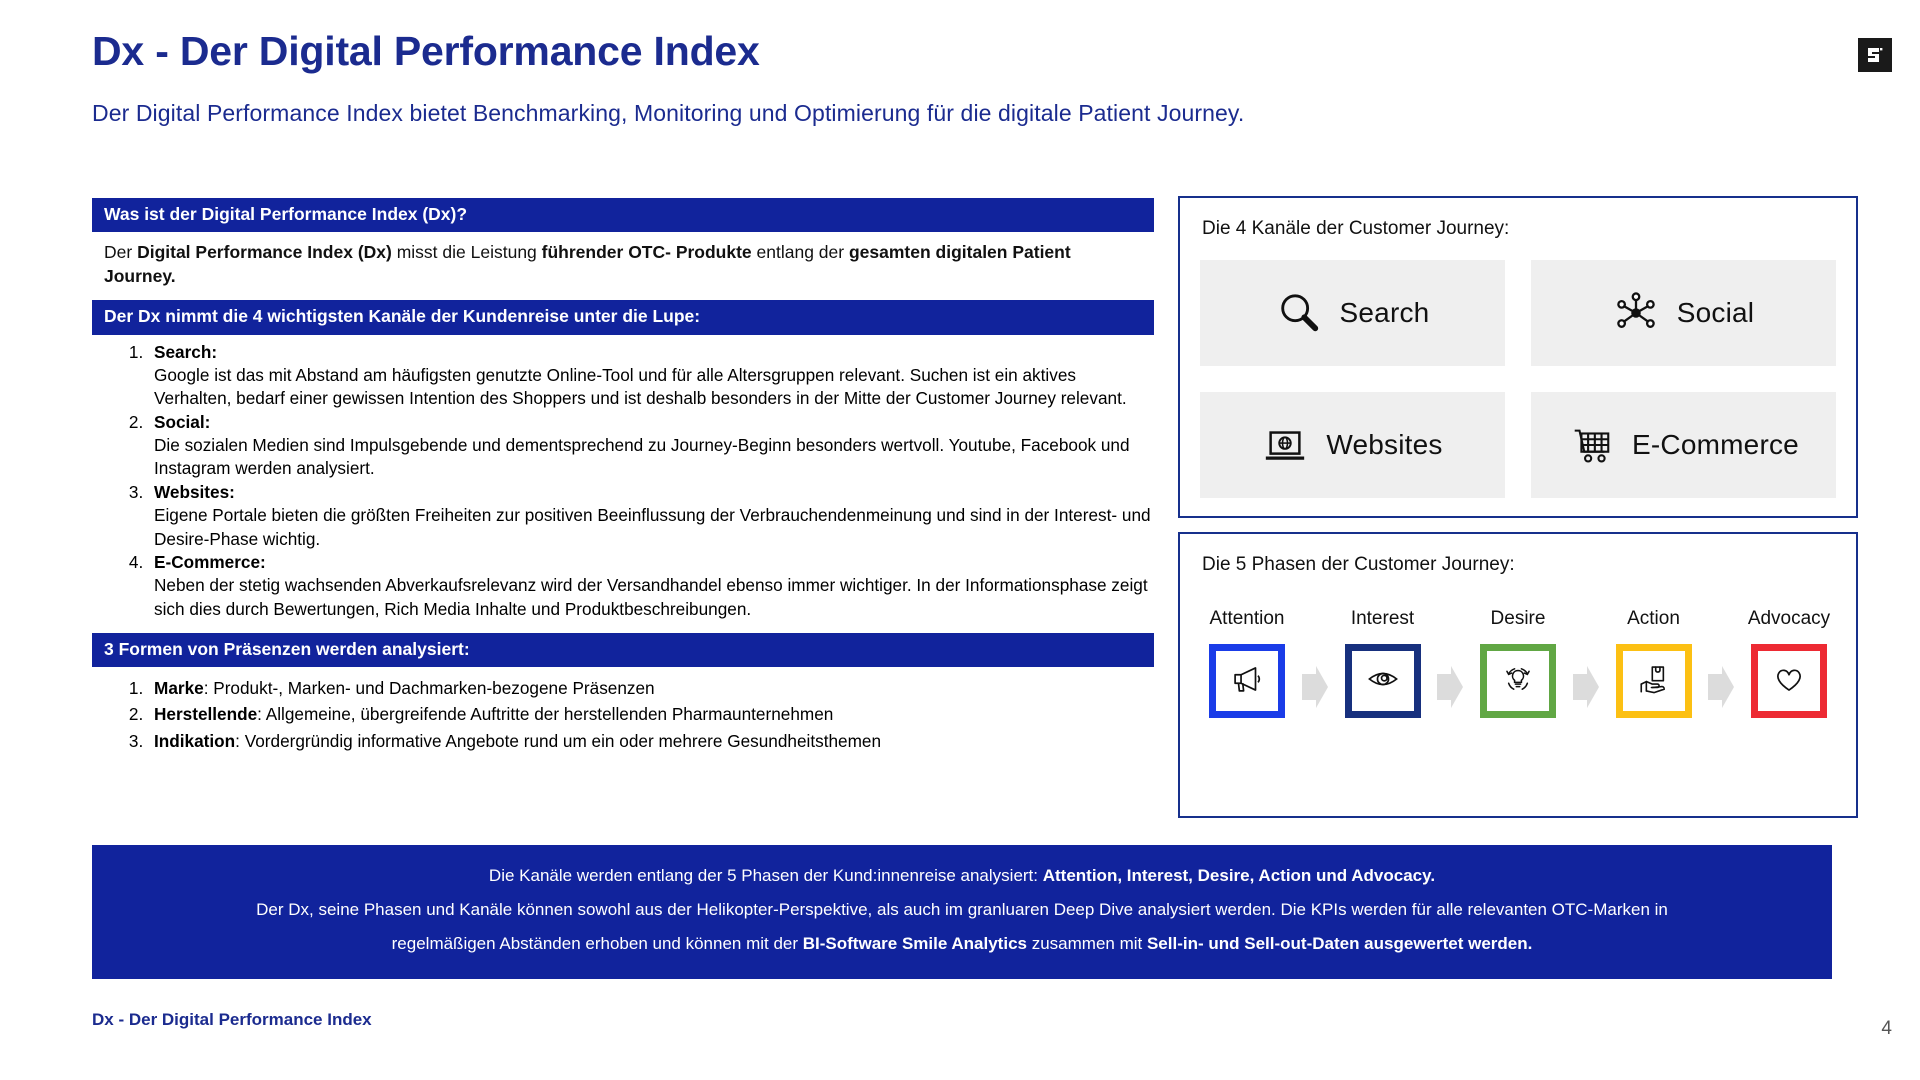 The height and width of the screenshot is (1080, 1920). What do you see at coordinates (914, 943) in the screenshot?
I see `callout-line-2-part-1: BI-Software Smile Analytics` at bounding box center [914, 943].